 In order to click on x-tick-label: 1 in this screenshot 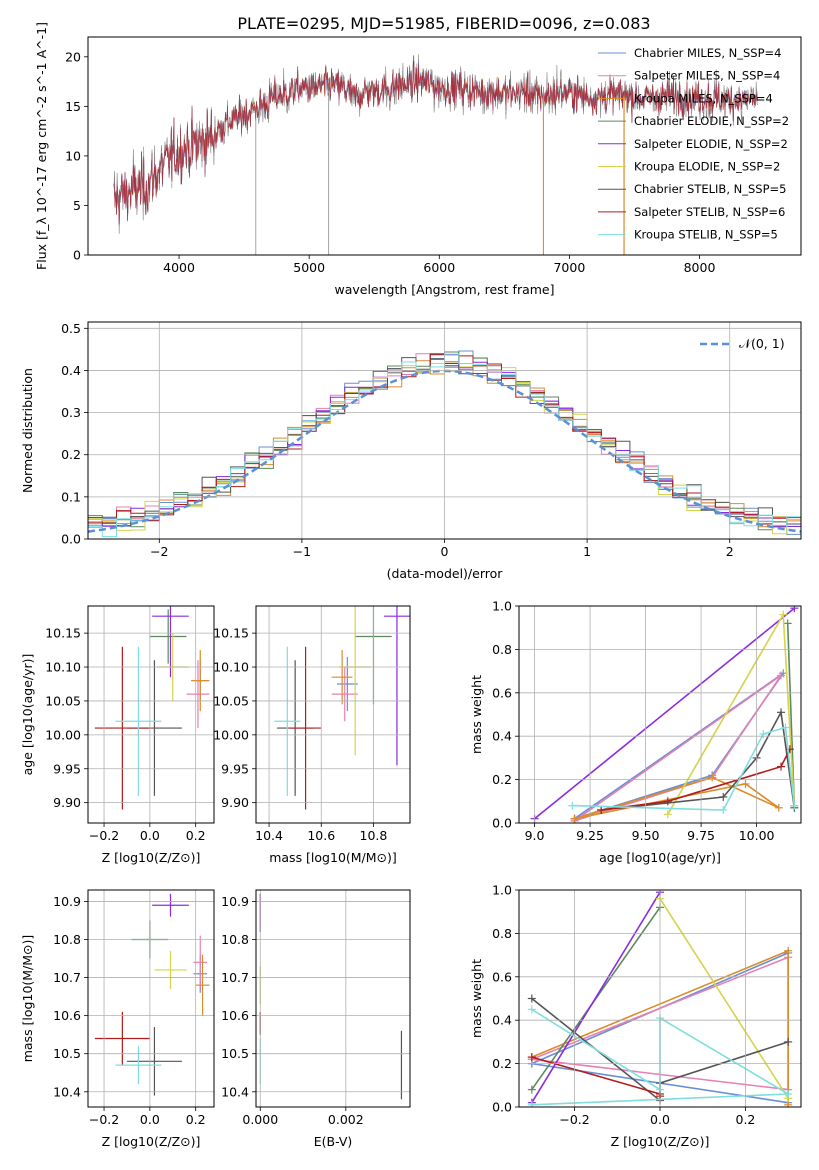, I will do `click(587, 551)`.